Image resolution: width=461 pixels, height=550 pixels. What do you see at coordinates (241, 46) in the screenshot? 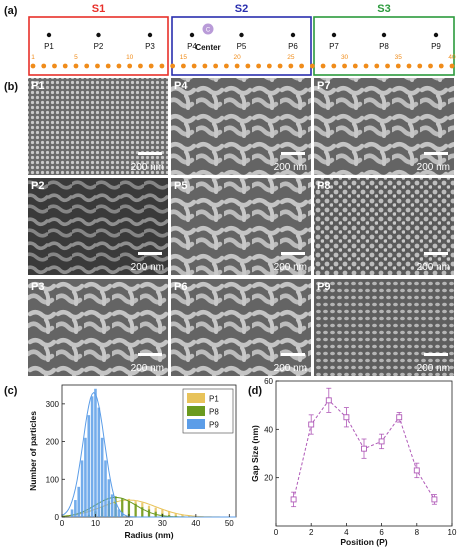
I see `section-box-s2` at bounding box center [241, 46].